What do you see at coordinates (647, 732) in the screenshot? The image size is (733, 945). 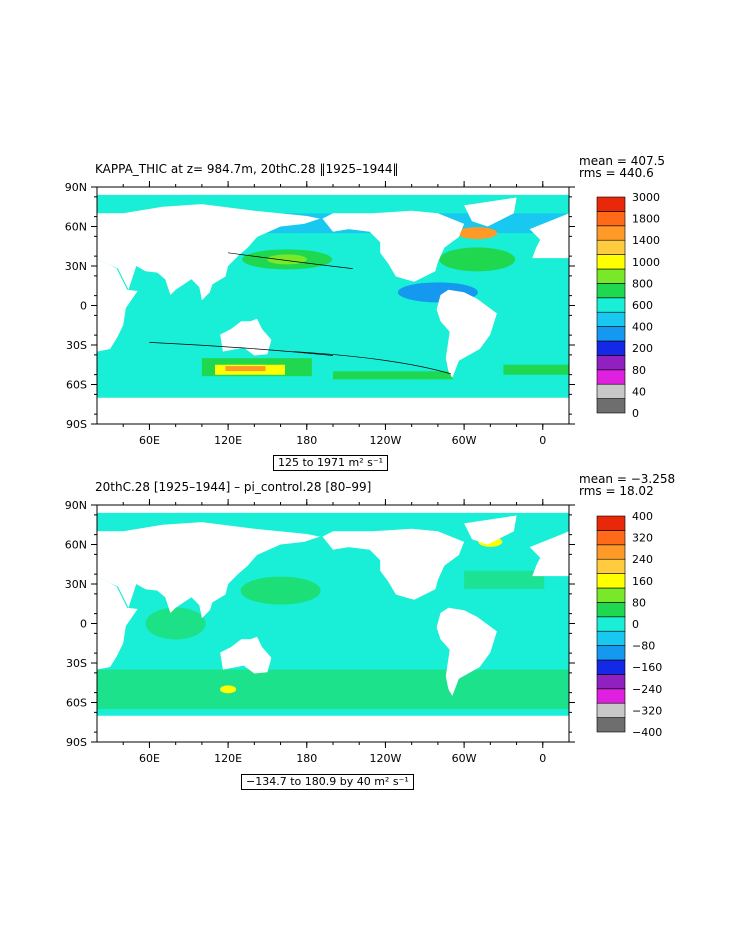 I see `colorbar-label: −400` at bounding box center [647, 732].